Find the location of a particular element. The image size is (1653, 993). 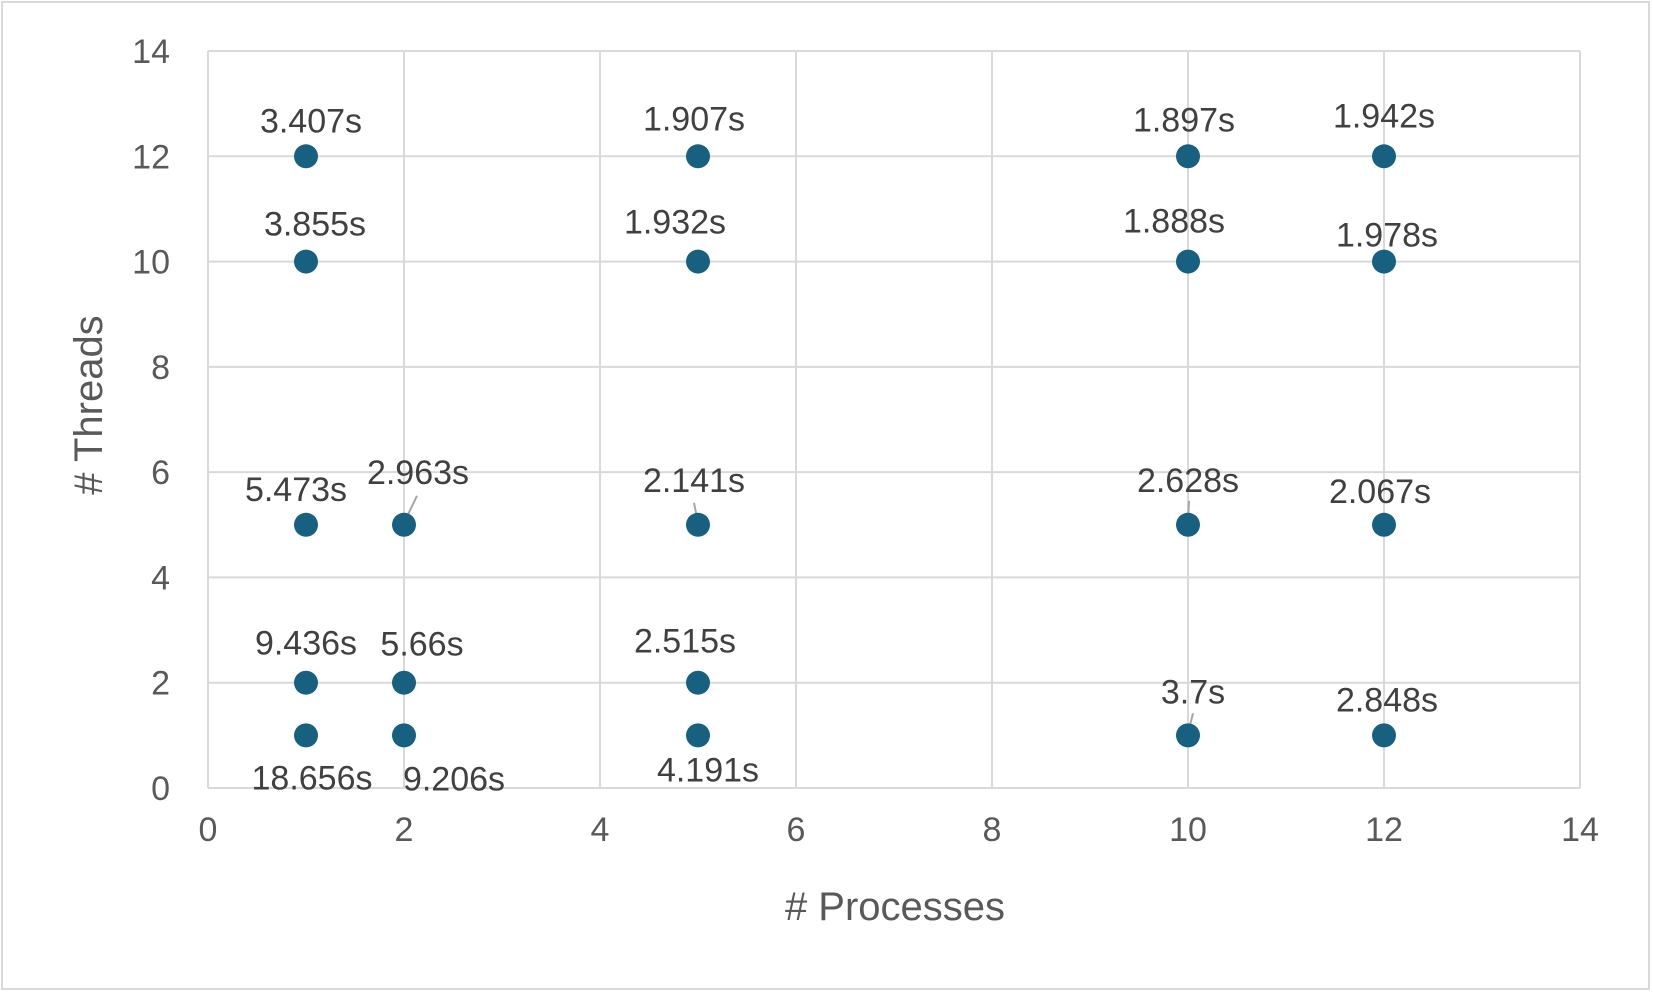

data-label: 3.407s is located at coordinates (311, 121).